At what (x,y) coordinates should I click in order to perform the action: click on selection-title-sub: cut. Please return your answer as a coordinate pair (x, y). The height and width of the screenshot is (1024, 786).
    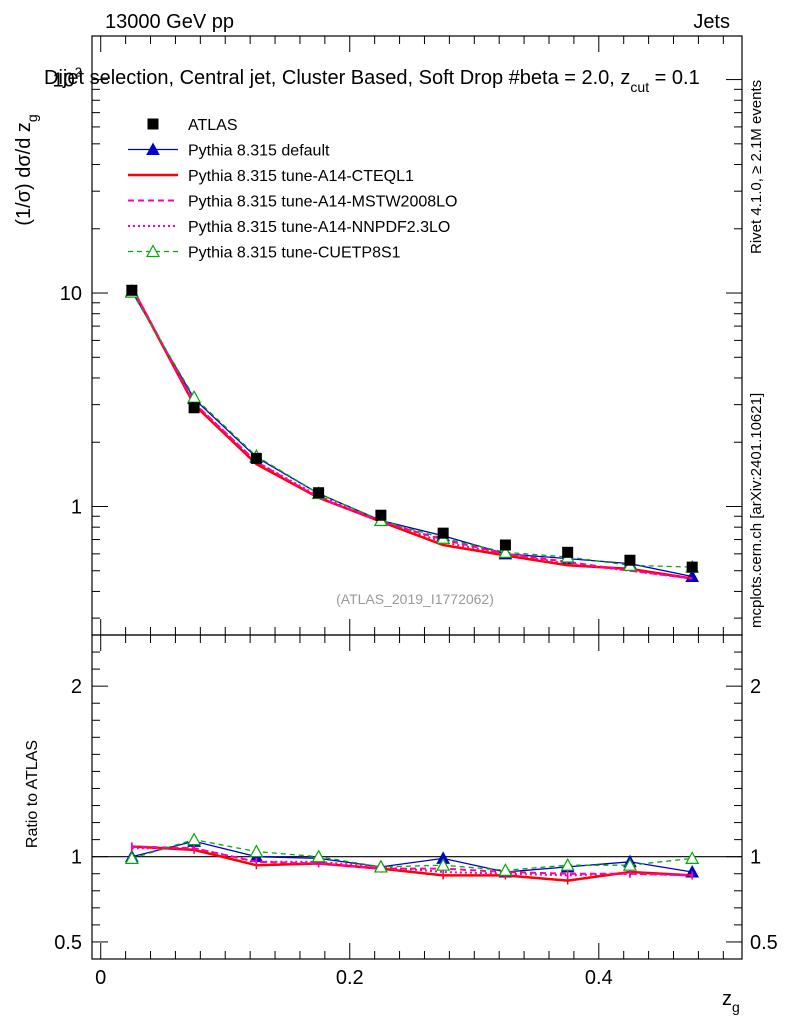
    Looking at the image, I should click on (639, 87).